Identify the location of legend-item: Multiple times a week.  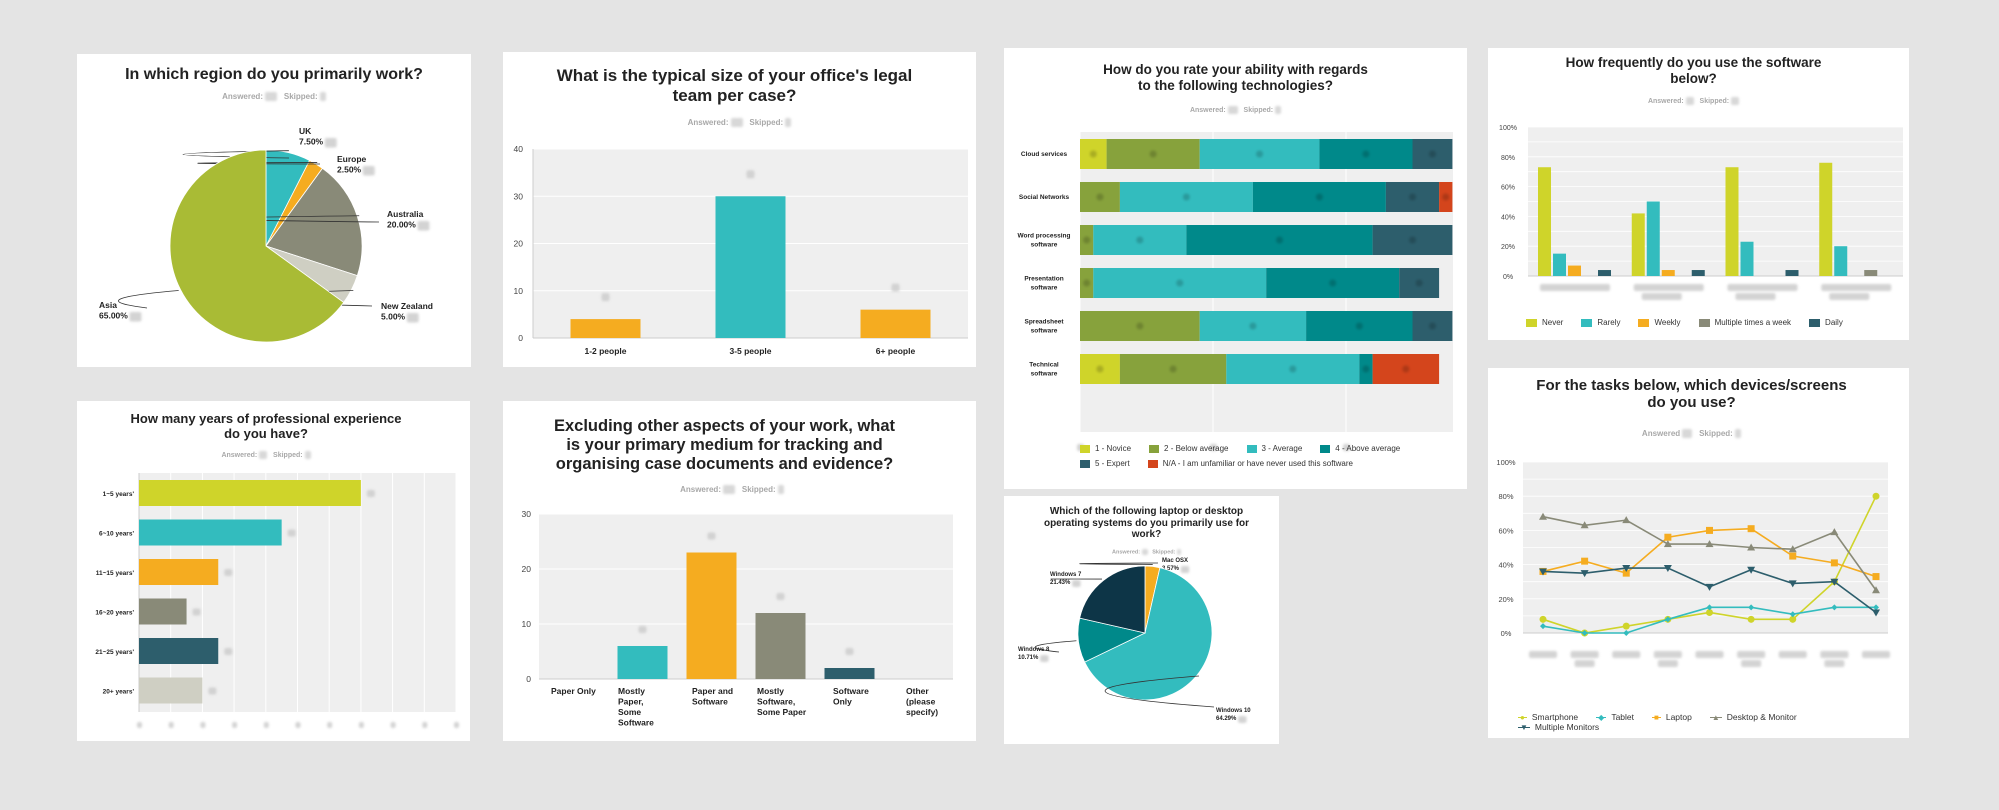
(1744, 322).